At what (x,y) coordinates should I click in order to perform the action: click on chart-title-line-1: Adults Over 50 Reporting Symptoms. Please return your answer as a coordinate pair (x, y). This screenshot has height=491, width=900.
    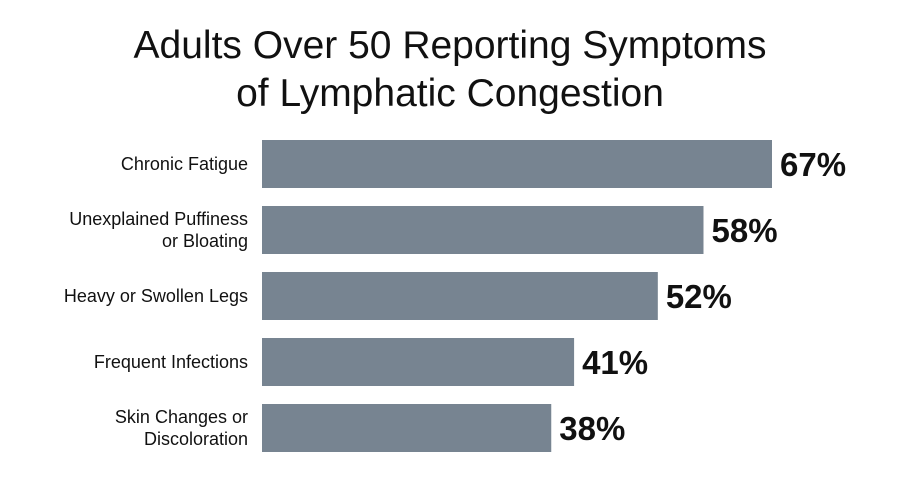
    Looking at the image, I should click on (450, 45).